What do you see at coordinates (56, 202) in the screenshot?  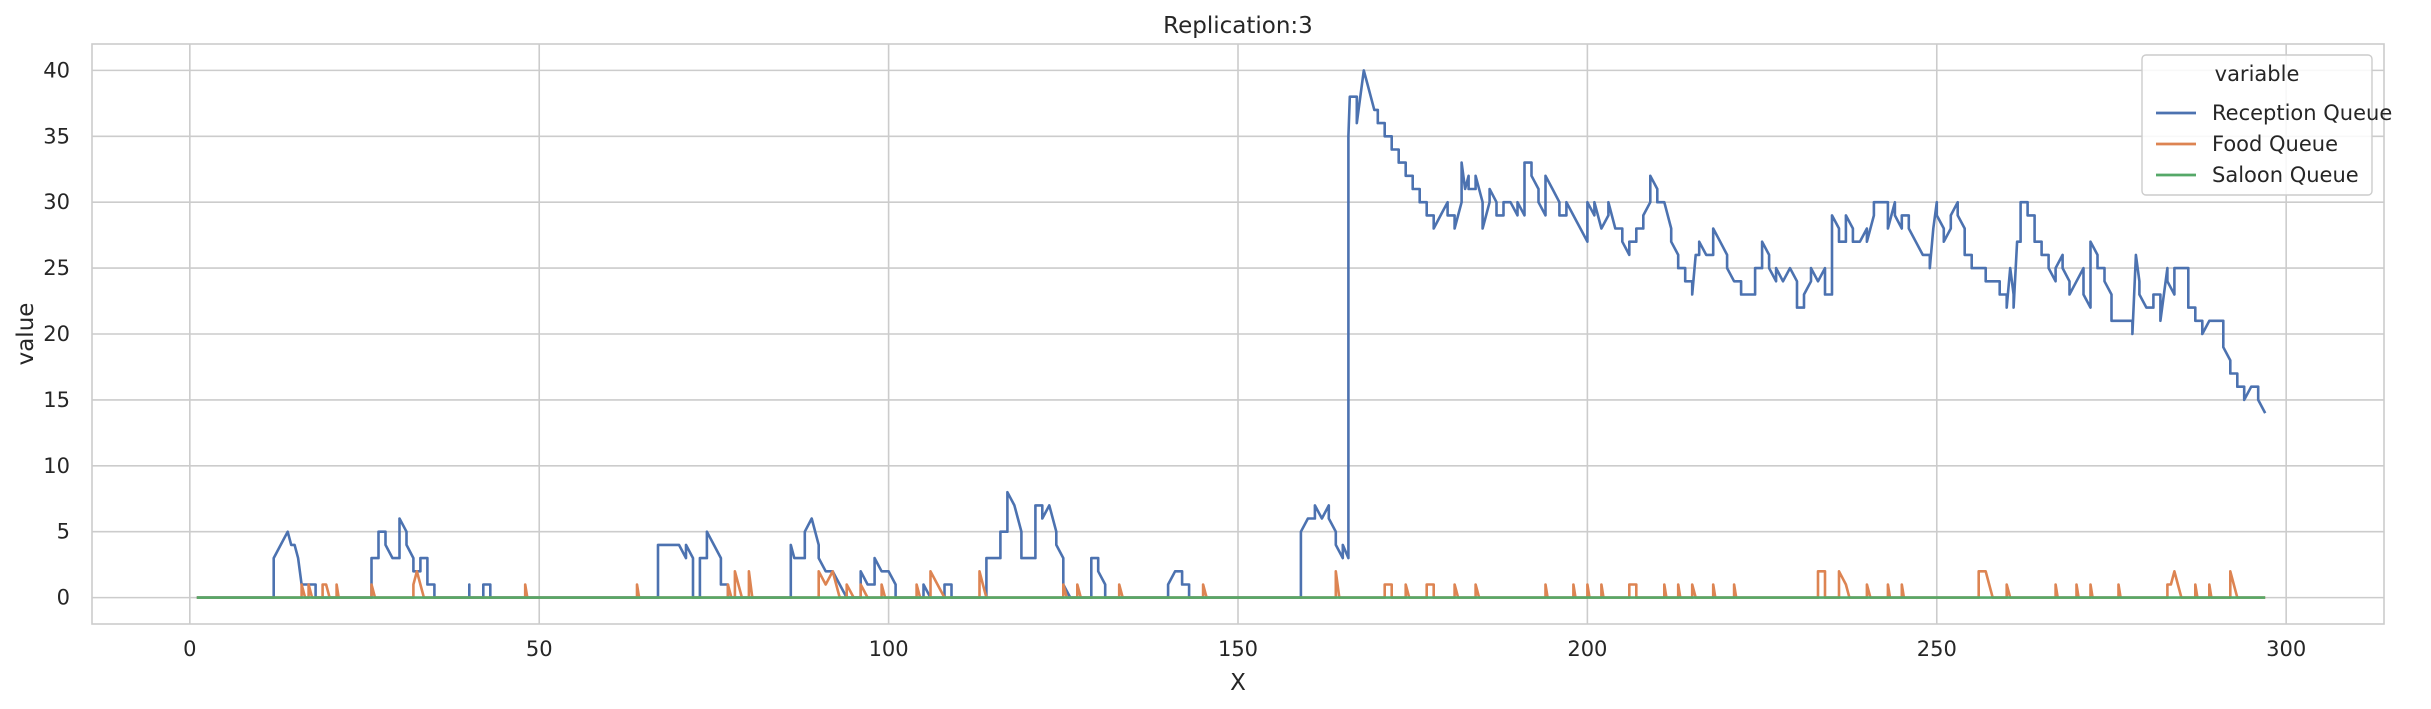 I see `y-tick-label: 30` at bounding box center [56, 202].